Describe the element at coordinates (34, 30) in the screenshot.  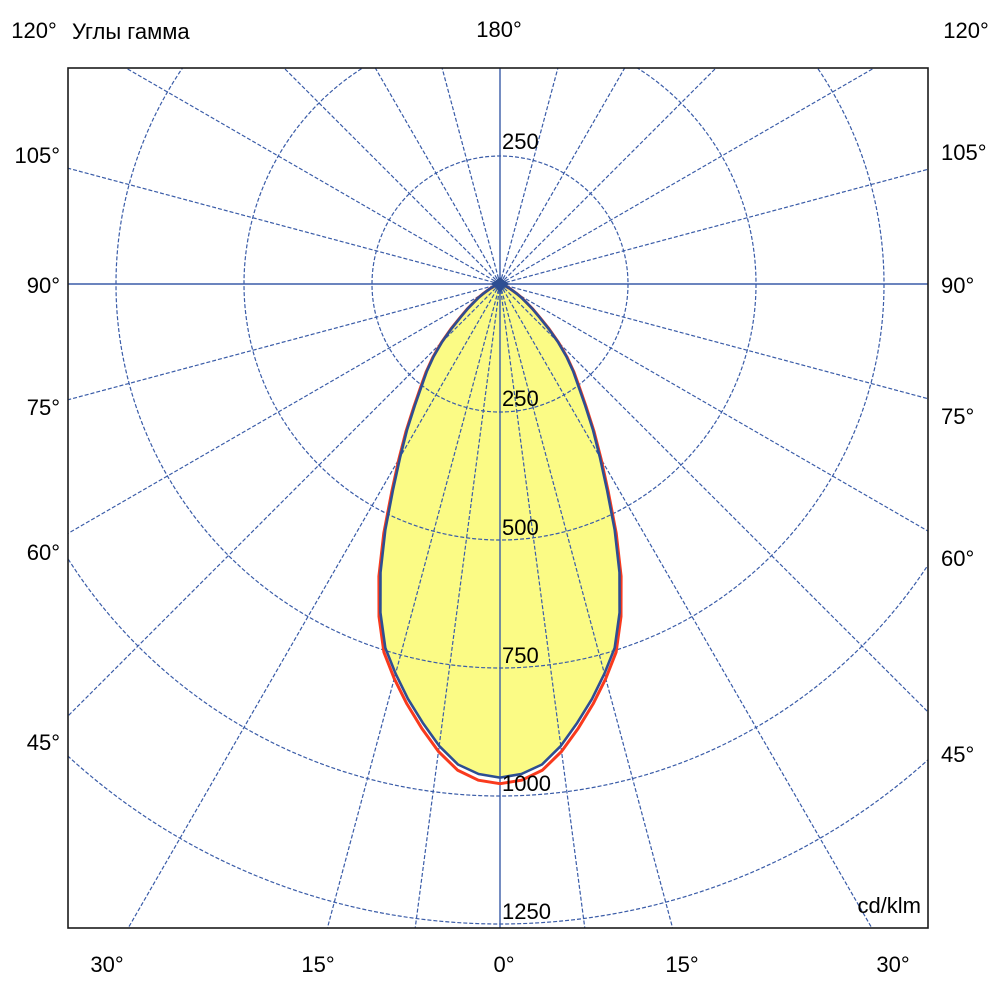
I see `gamma-label-top-left: 120°` at that location.